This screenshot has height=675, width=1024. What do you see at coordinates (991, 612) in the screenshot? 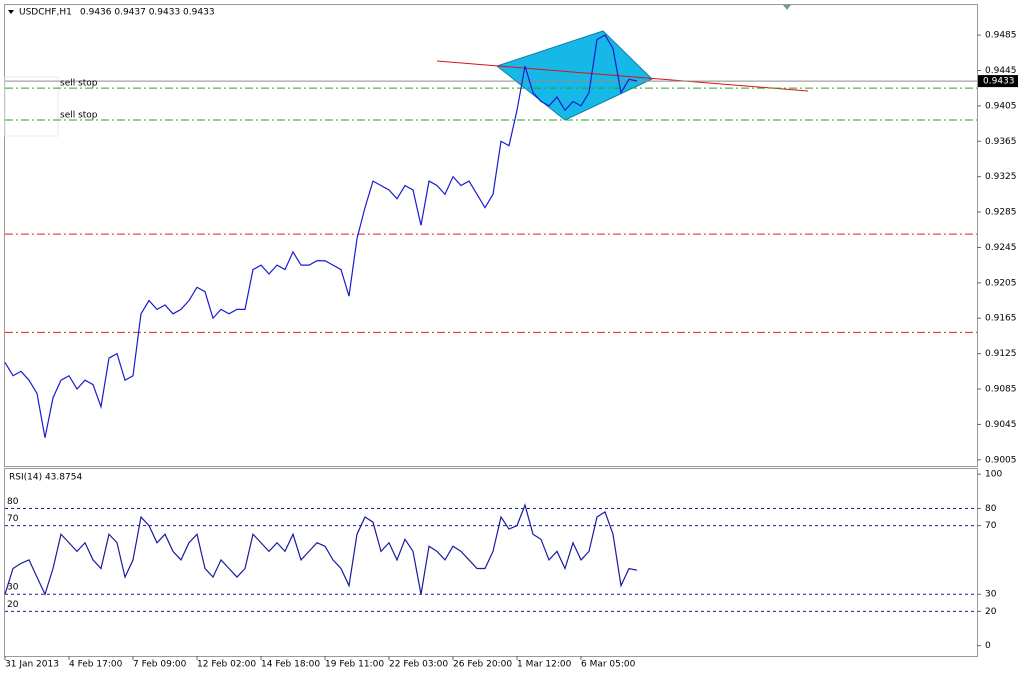
I see `y-tick-label: 20` at bounding box center [991, 612].